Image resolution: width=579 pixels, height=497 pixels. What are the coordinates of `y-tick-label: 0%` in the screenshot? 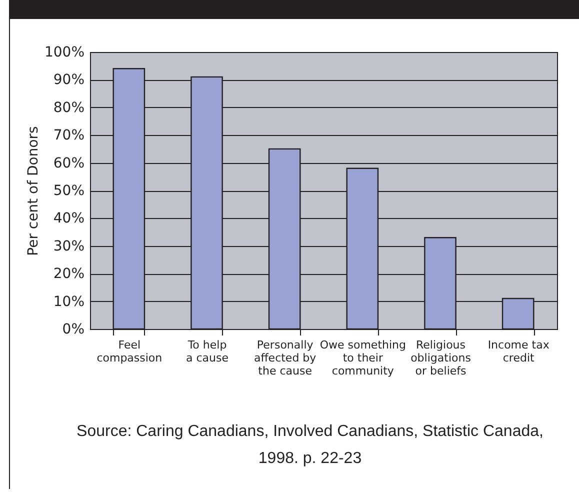 It's located at (73, 330).